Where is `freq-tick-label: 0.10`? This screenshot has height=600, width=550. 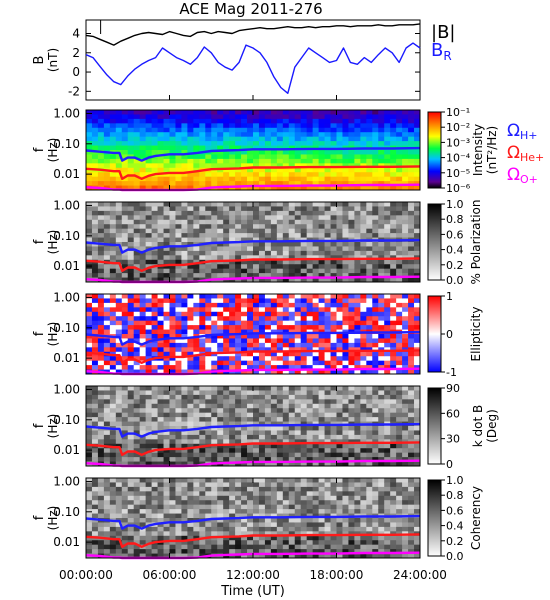
freq-tick-label: 0.10 is located at coordinates (66, 420).